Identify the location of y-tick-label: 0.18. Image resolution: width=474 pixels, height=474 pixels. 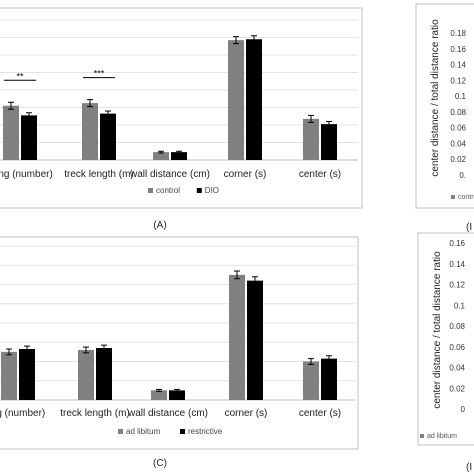
(458, 33).